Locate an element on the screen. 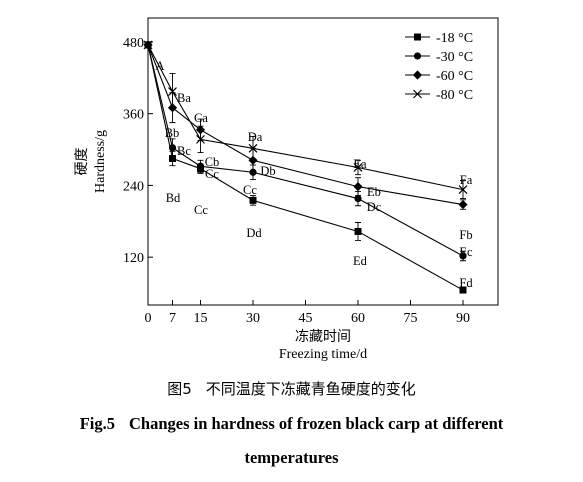  significance-label: Db is located at coordinates (267, 171).